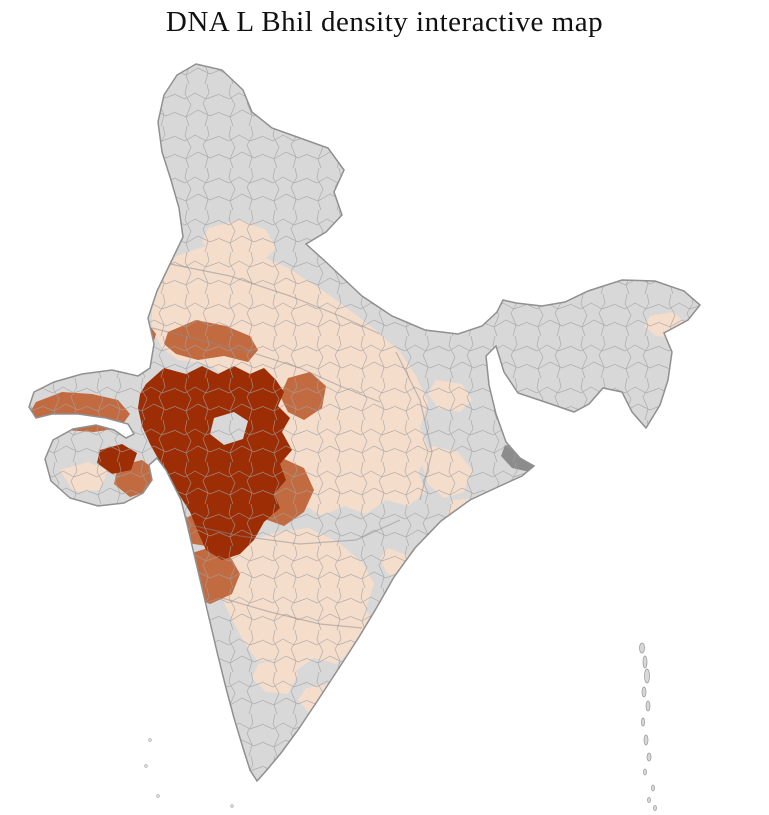  I want to click on region-med-kutch-north, so click(118, 337).